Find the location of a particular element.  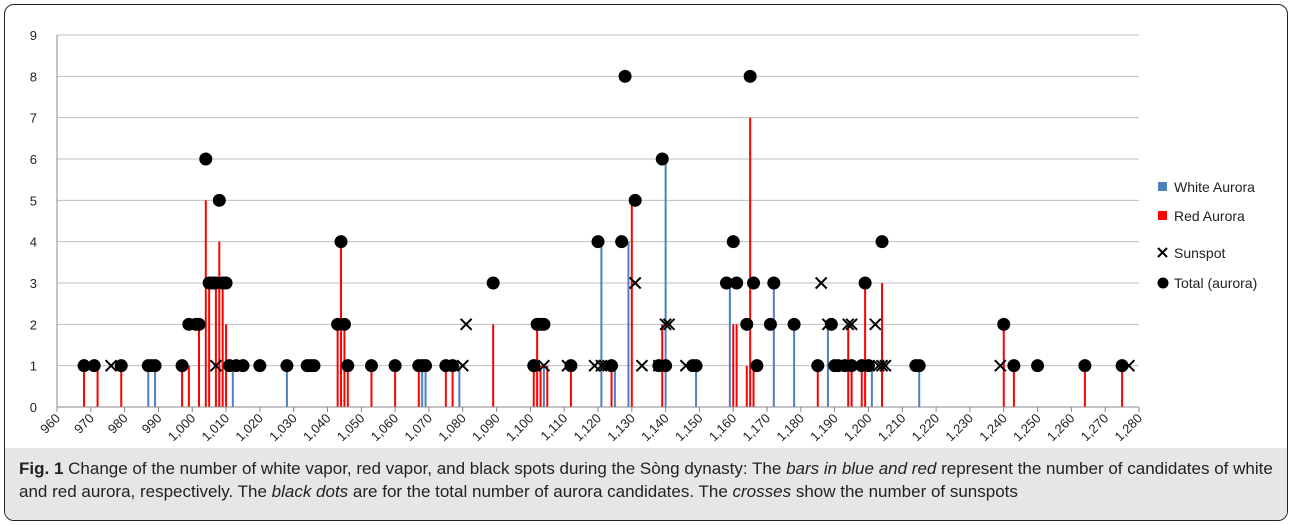

x-tick-label: 1,150 is located at coordinates (689, 428).